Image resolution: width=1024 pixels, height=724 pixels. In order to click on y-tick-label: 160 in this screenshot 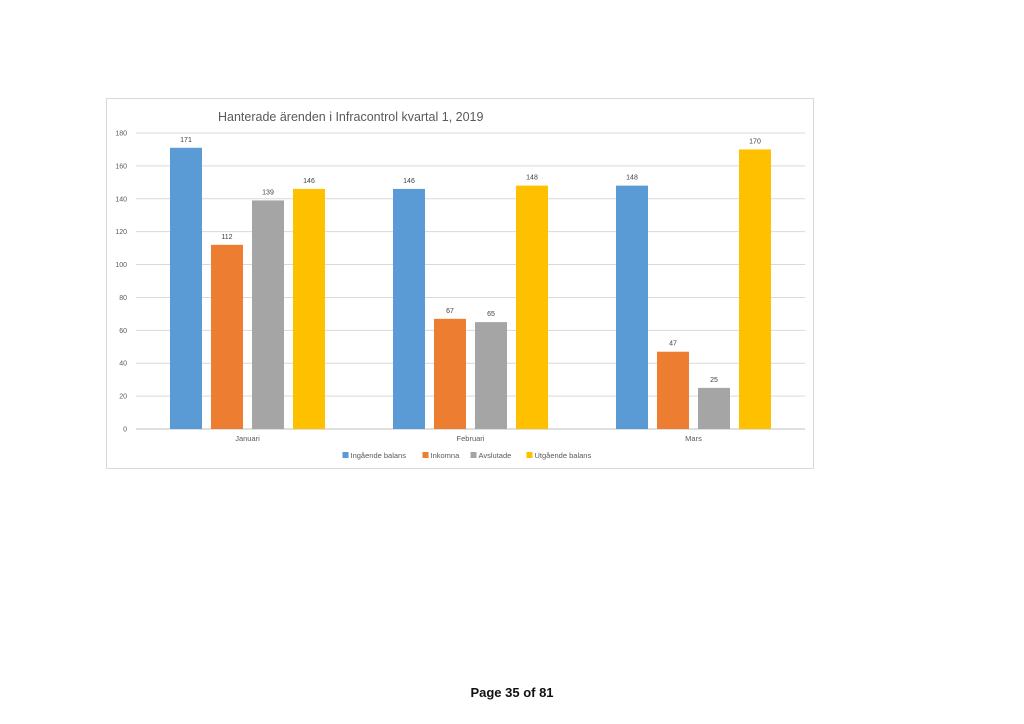, I will do `click(121, 166)`.